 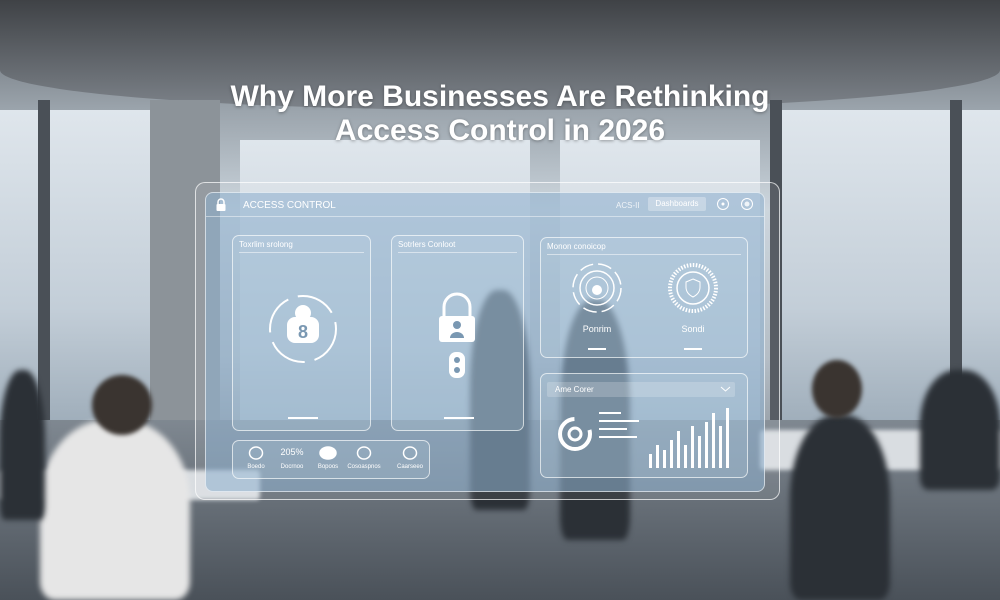 I want to click on stat-value: 205%, so click(x=292, y=452).